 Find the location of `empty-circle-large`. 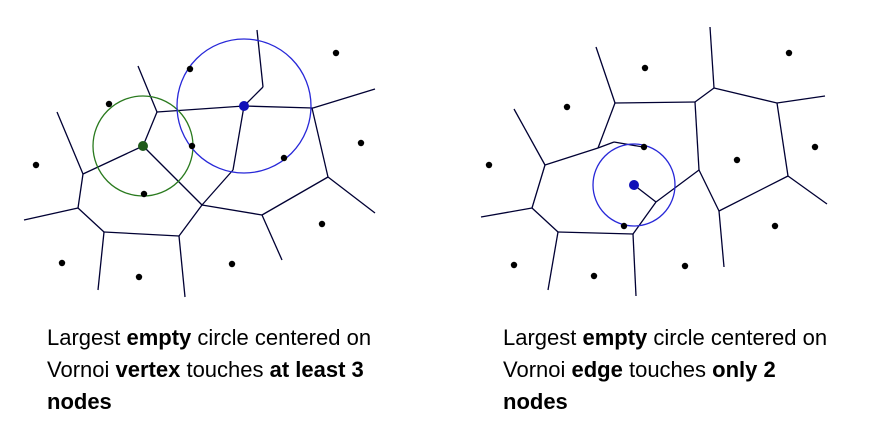

empty-circle-large is located at coordinates (244, 106).